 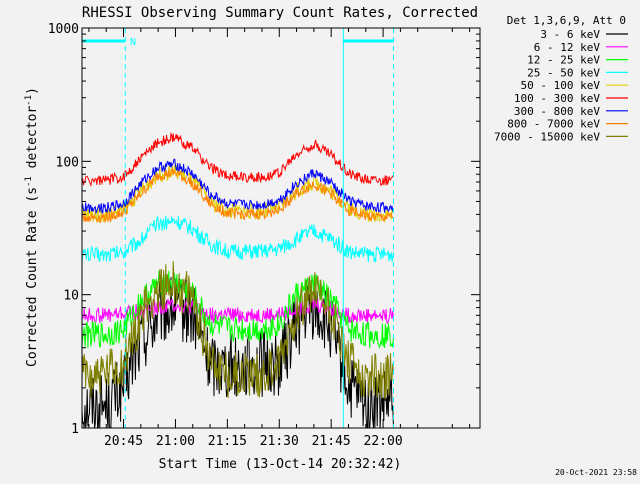 I want to click on x-axis-label: Start Time (13-Oct-14 20:32:42), so click(x=280, y=464).